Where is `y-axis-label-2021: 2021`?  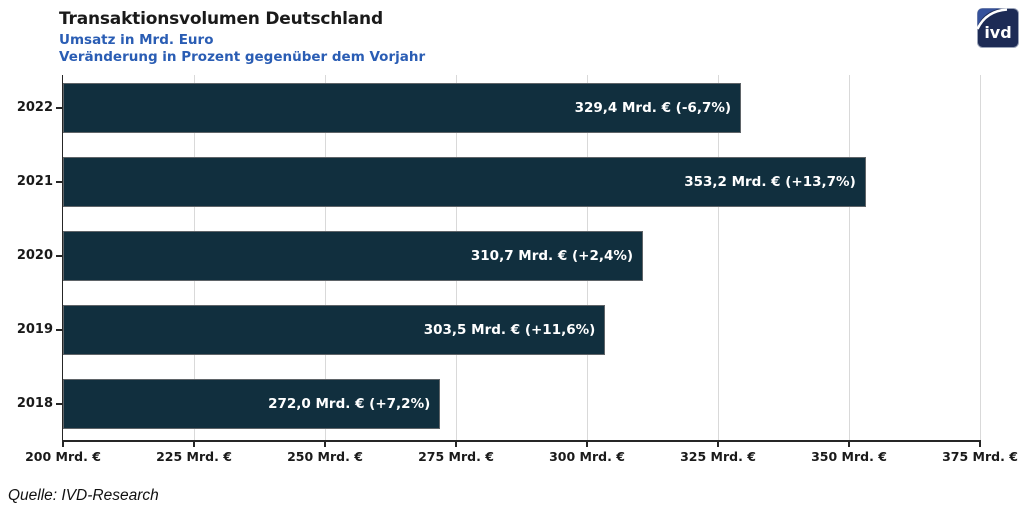 y-axis-label-2021: 2021 is located at coordinates (34, 181).